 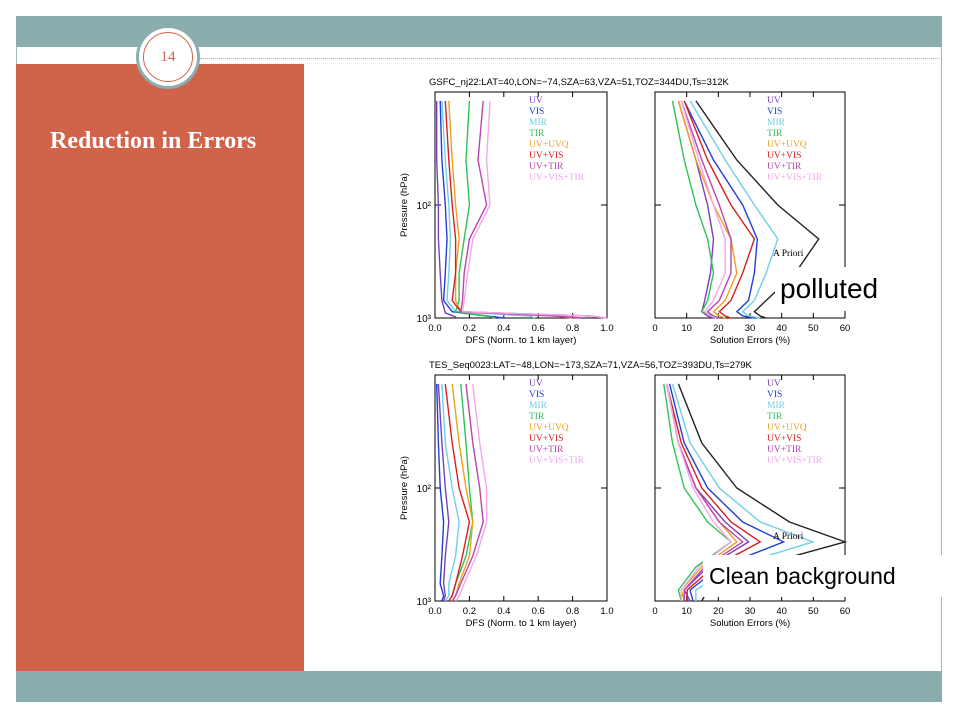 What do you see at coordinates (434, 328) in the screenshot?
I see `x-tick-label: 0.0` at bounding box center [434, 328].